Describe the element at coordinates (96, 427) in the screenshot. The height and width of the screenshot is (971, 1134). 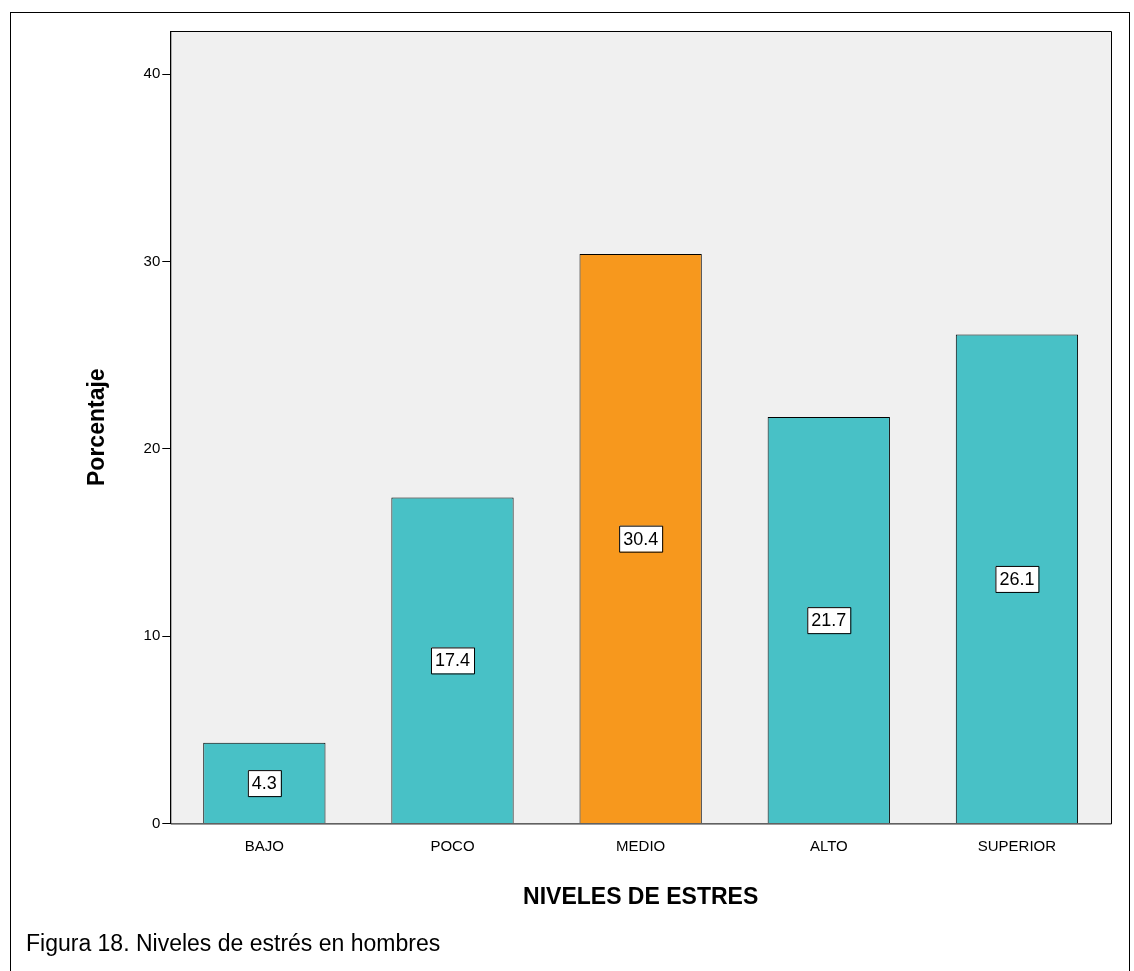
I see `y-axis-title: Porcentaje` at that location.